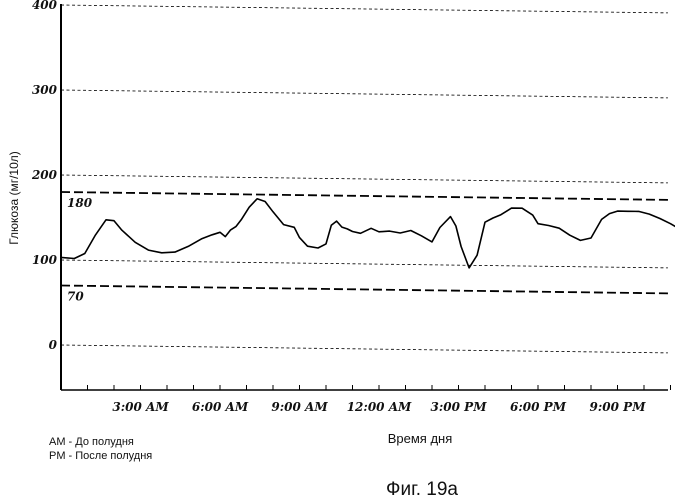 The height and width of the screenshot is (500, 675). Describe the element at coordinates (91, 442) in the screenshot. I see `legend-am: AM - До полудня` at that location.